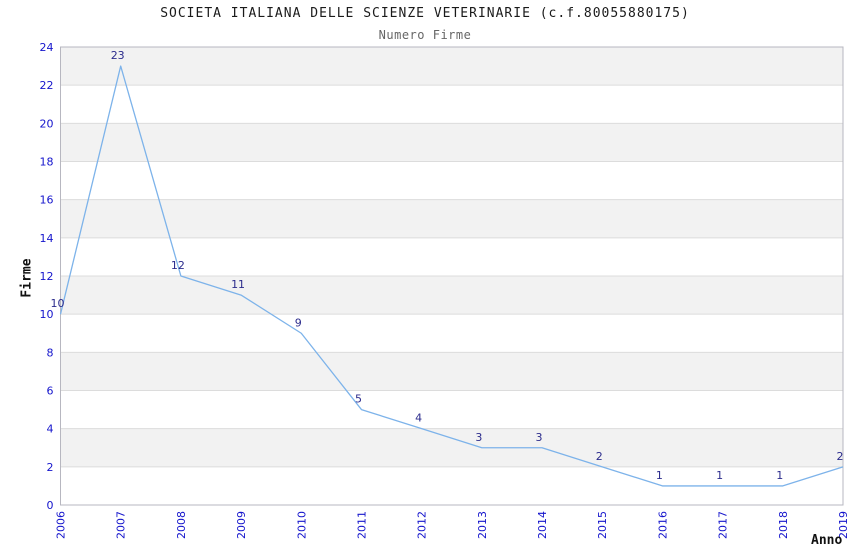 The image size is (850, 550). What do you see at coordinates (50, 429) in the screenshot?
I see `y-tick-label: 4` at bounding box center [50, 429].